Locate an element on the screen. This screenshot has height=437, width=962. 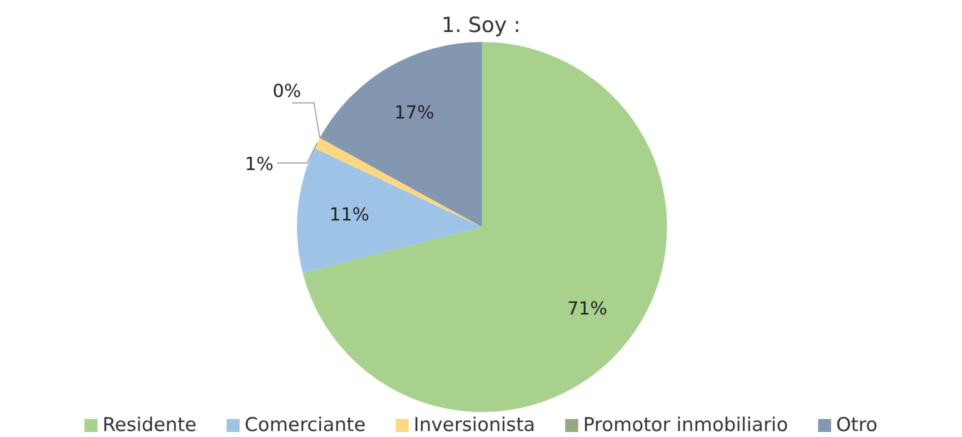
legend-label: Otro is located at coordinates (857, 425).